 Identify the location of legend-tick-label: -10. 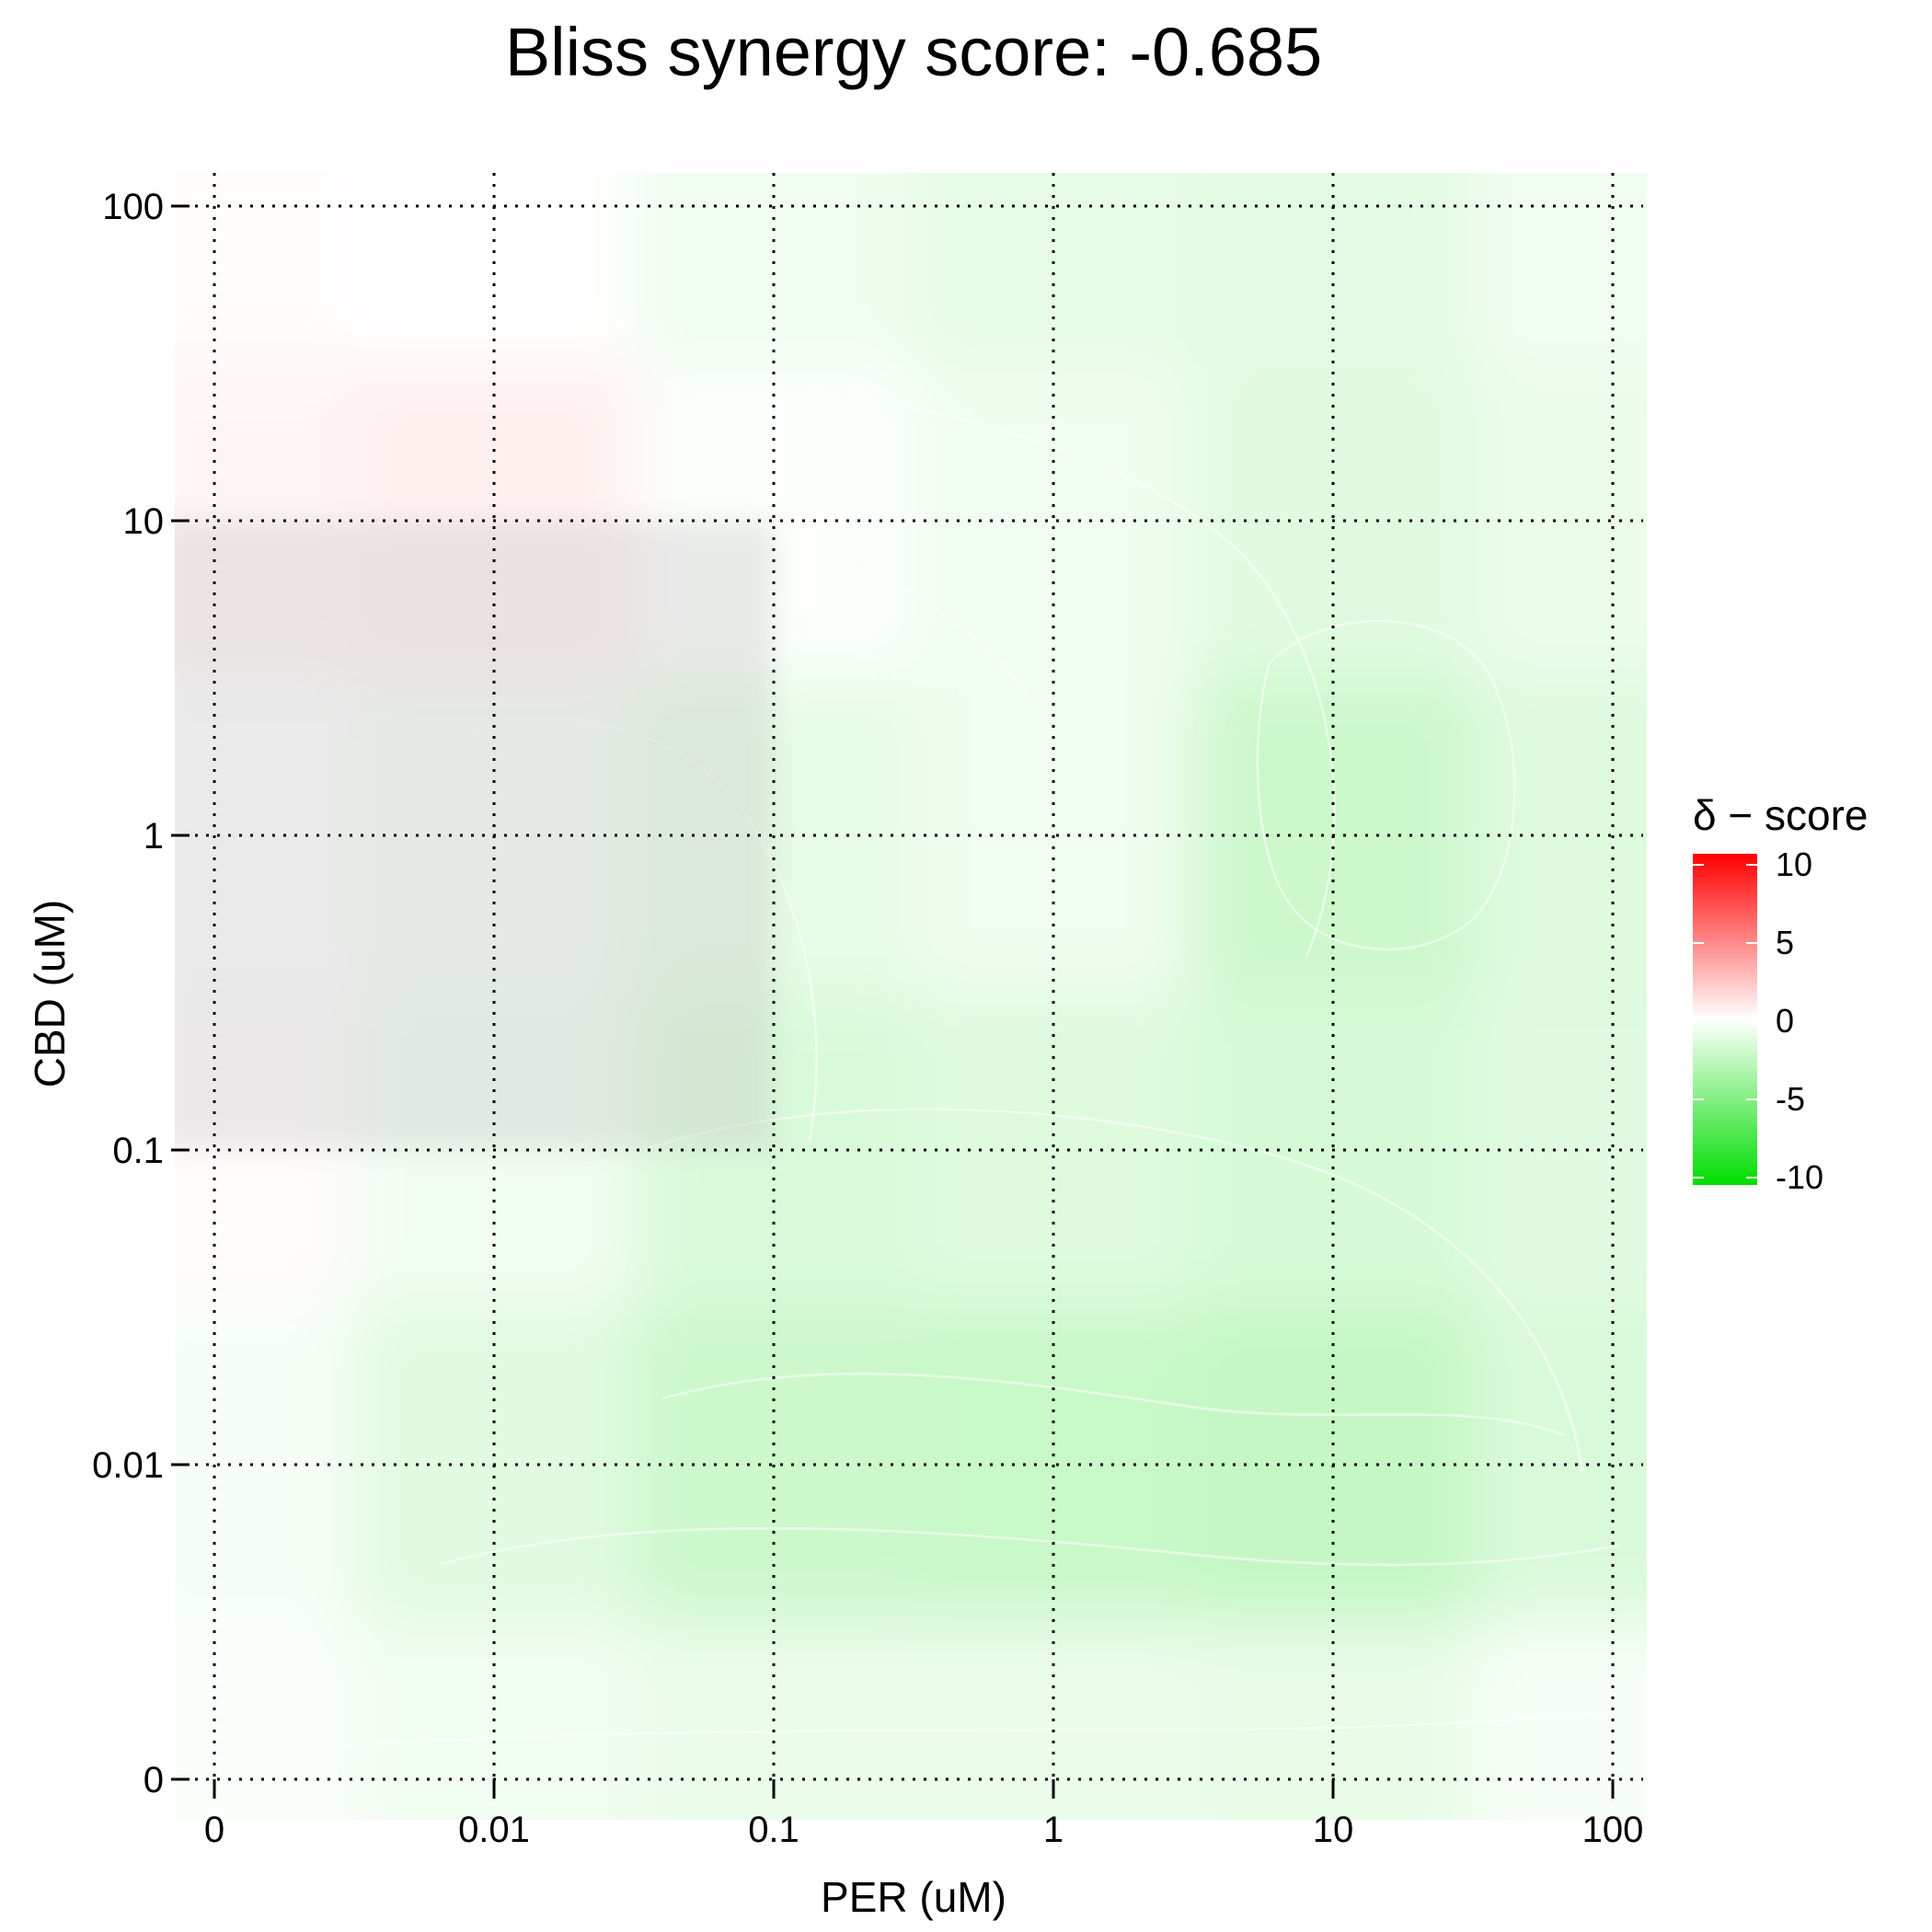
(1799, 1177).